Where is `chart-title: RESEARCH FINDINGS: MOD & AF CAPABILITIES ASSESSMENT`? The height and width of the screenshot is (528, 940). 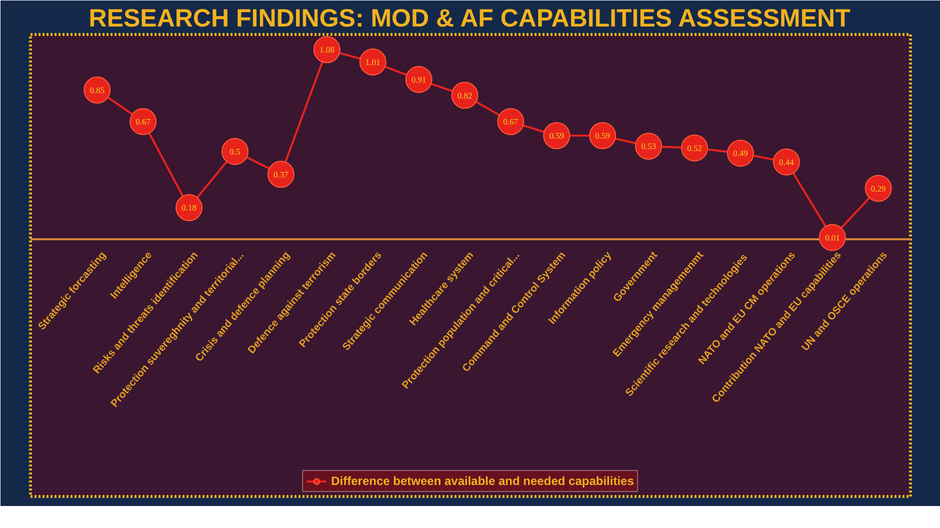
chart-title: RESEARCH FINDINGS: MOD & AF CAPABILITIES ASSESSMENT is located at coordinates (469, 18).